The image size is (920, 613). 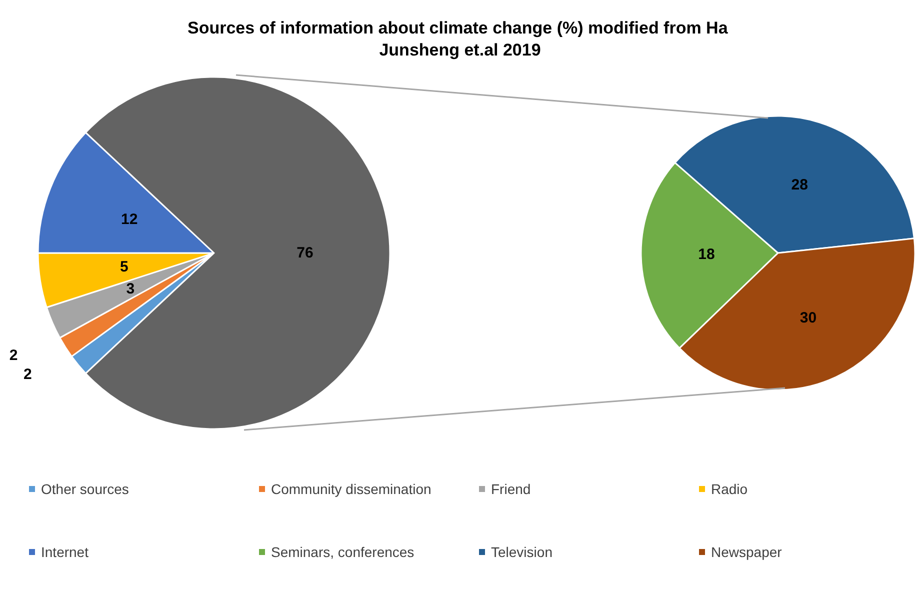 I want to click on data-label: 12, so click(x=129, y=219).